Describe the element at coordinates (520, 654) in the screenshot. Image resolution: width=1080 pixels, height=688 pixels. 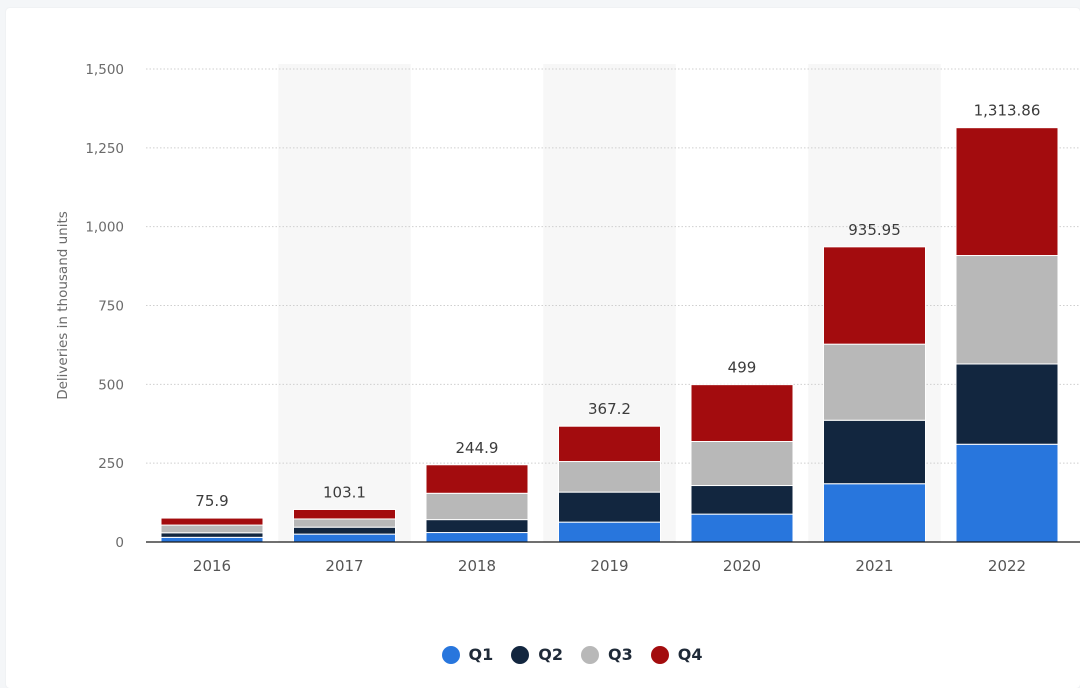
I see `legend-marker-q2` at that location.